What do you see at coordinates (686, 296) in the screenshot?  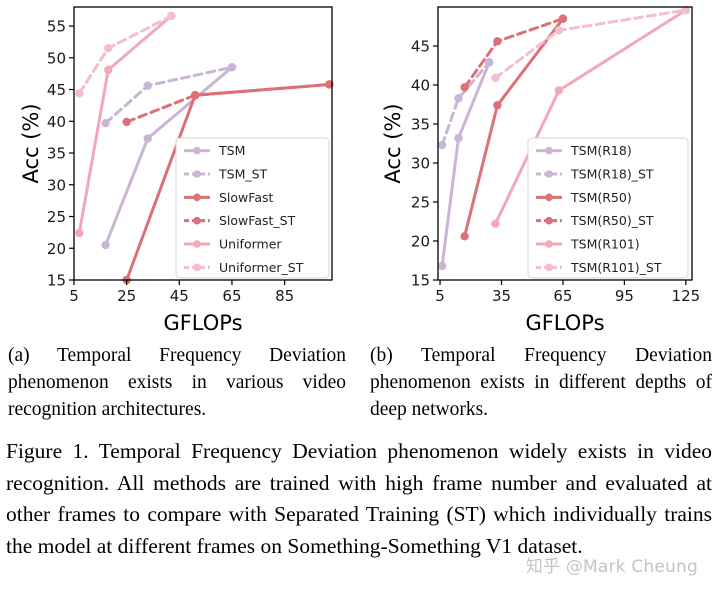 I see `x-tick-label: 125` at bounding box center [686, 296].